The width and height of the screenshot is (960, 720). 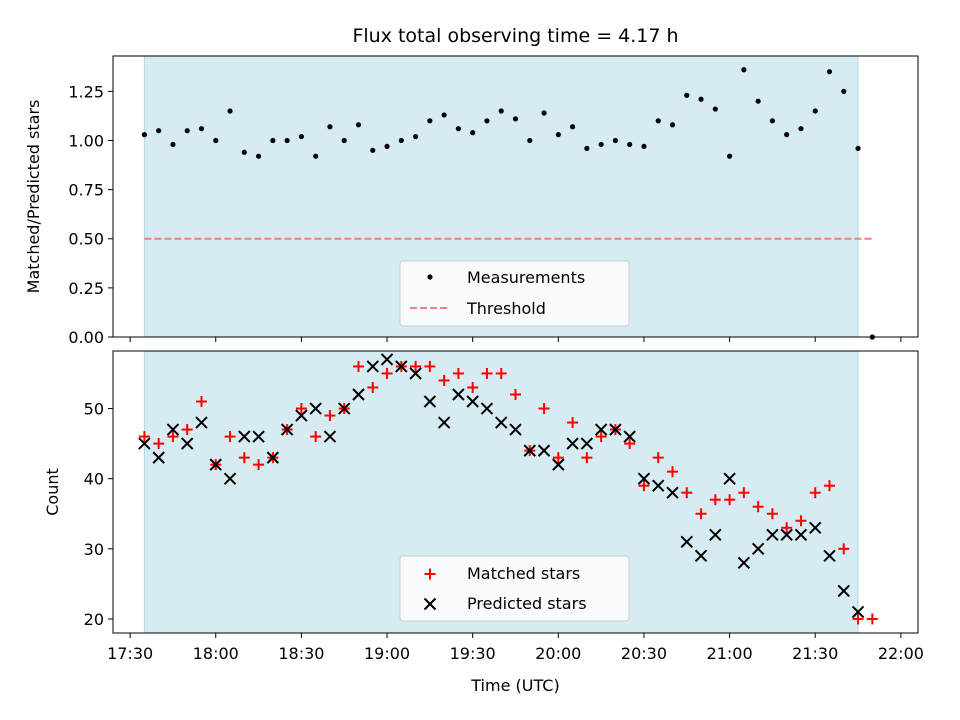 What do you see at coordinates (514, 588) in the screenshot?
I see `count-legend-box` at bounding box center [514, 588].